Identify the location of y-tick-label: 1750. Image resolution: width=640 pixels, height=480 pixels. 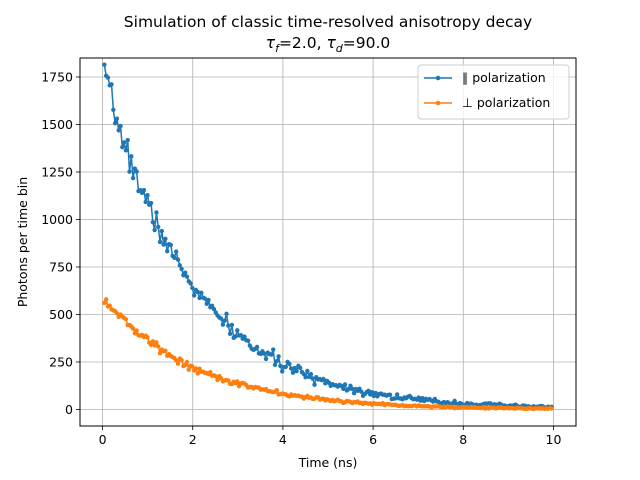
(57, 76).